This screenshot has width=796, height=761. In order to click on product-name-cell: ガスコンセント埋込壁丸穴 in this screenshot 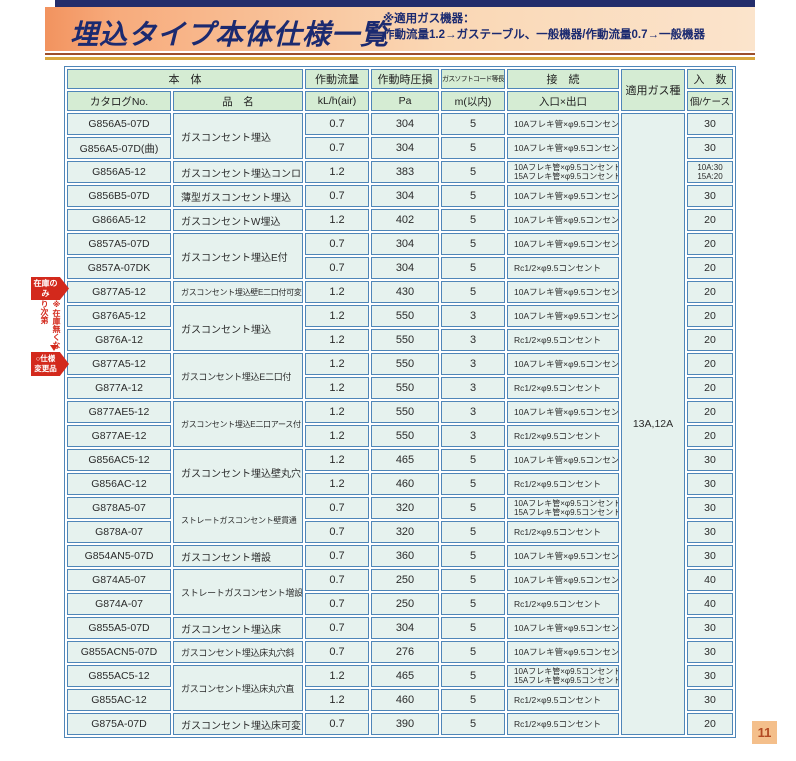, I will do `click(238, 472)`.